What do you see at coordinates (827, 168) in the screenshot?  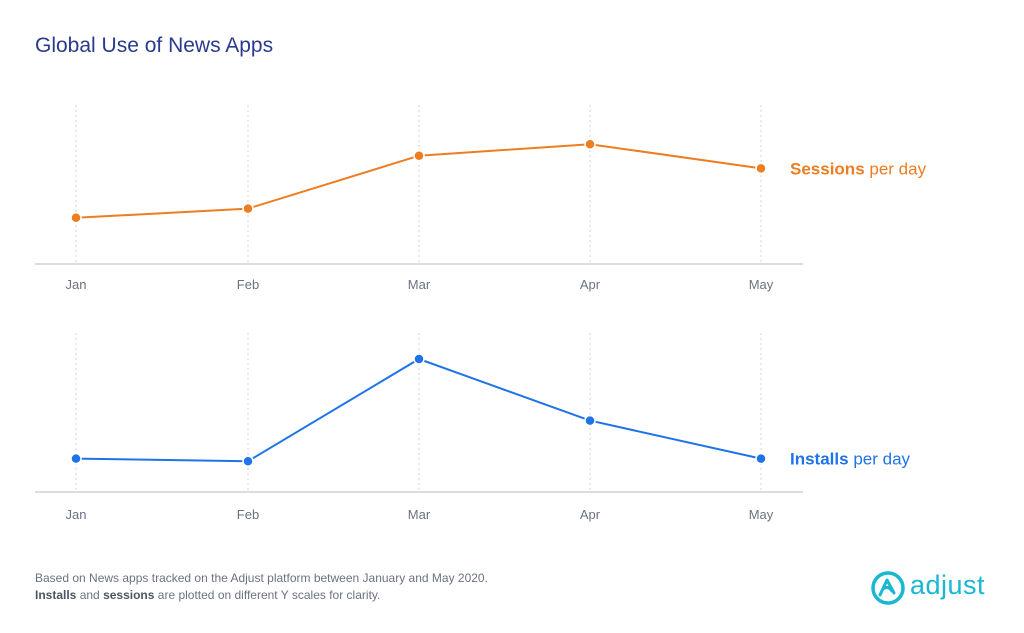 I see `legend-sessions-bold: Sessions` at bounding box center [827, 168].